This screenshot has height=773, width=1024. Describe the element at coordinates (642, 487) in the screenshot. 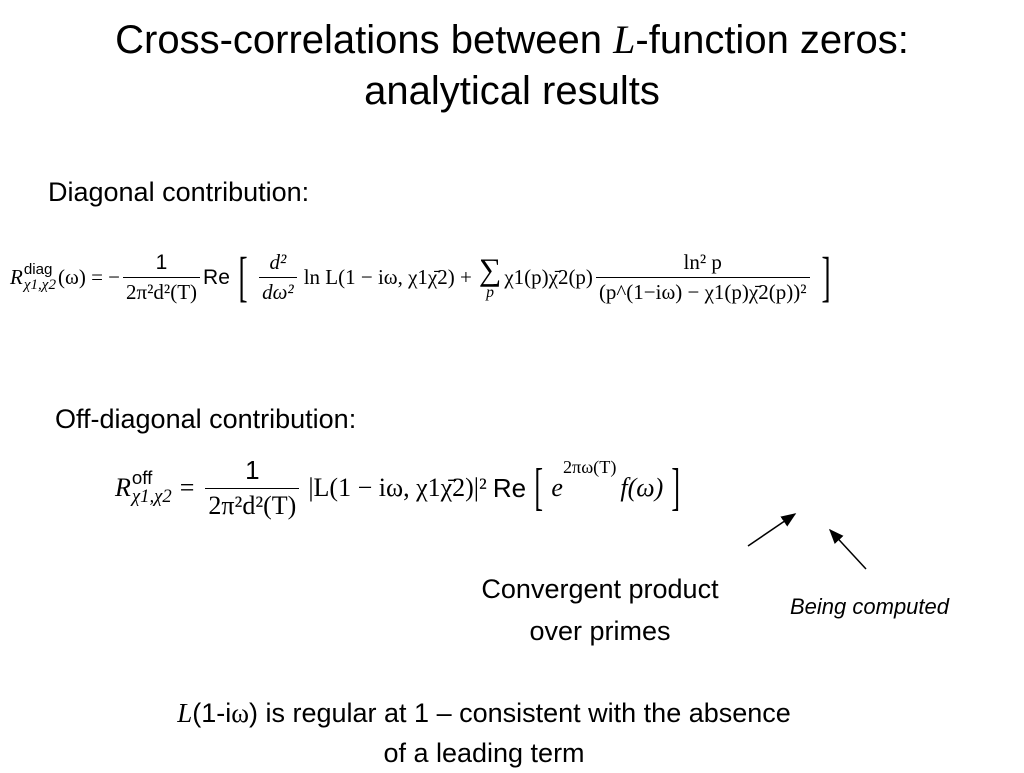

I see `f-omega: f(ω)` at that location.